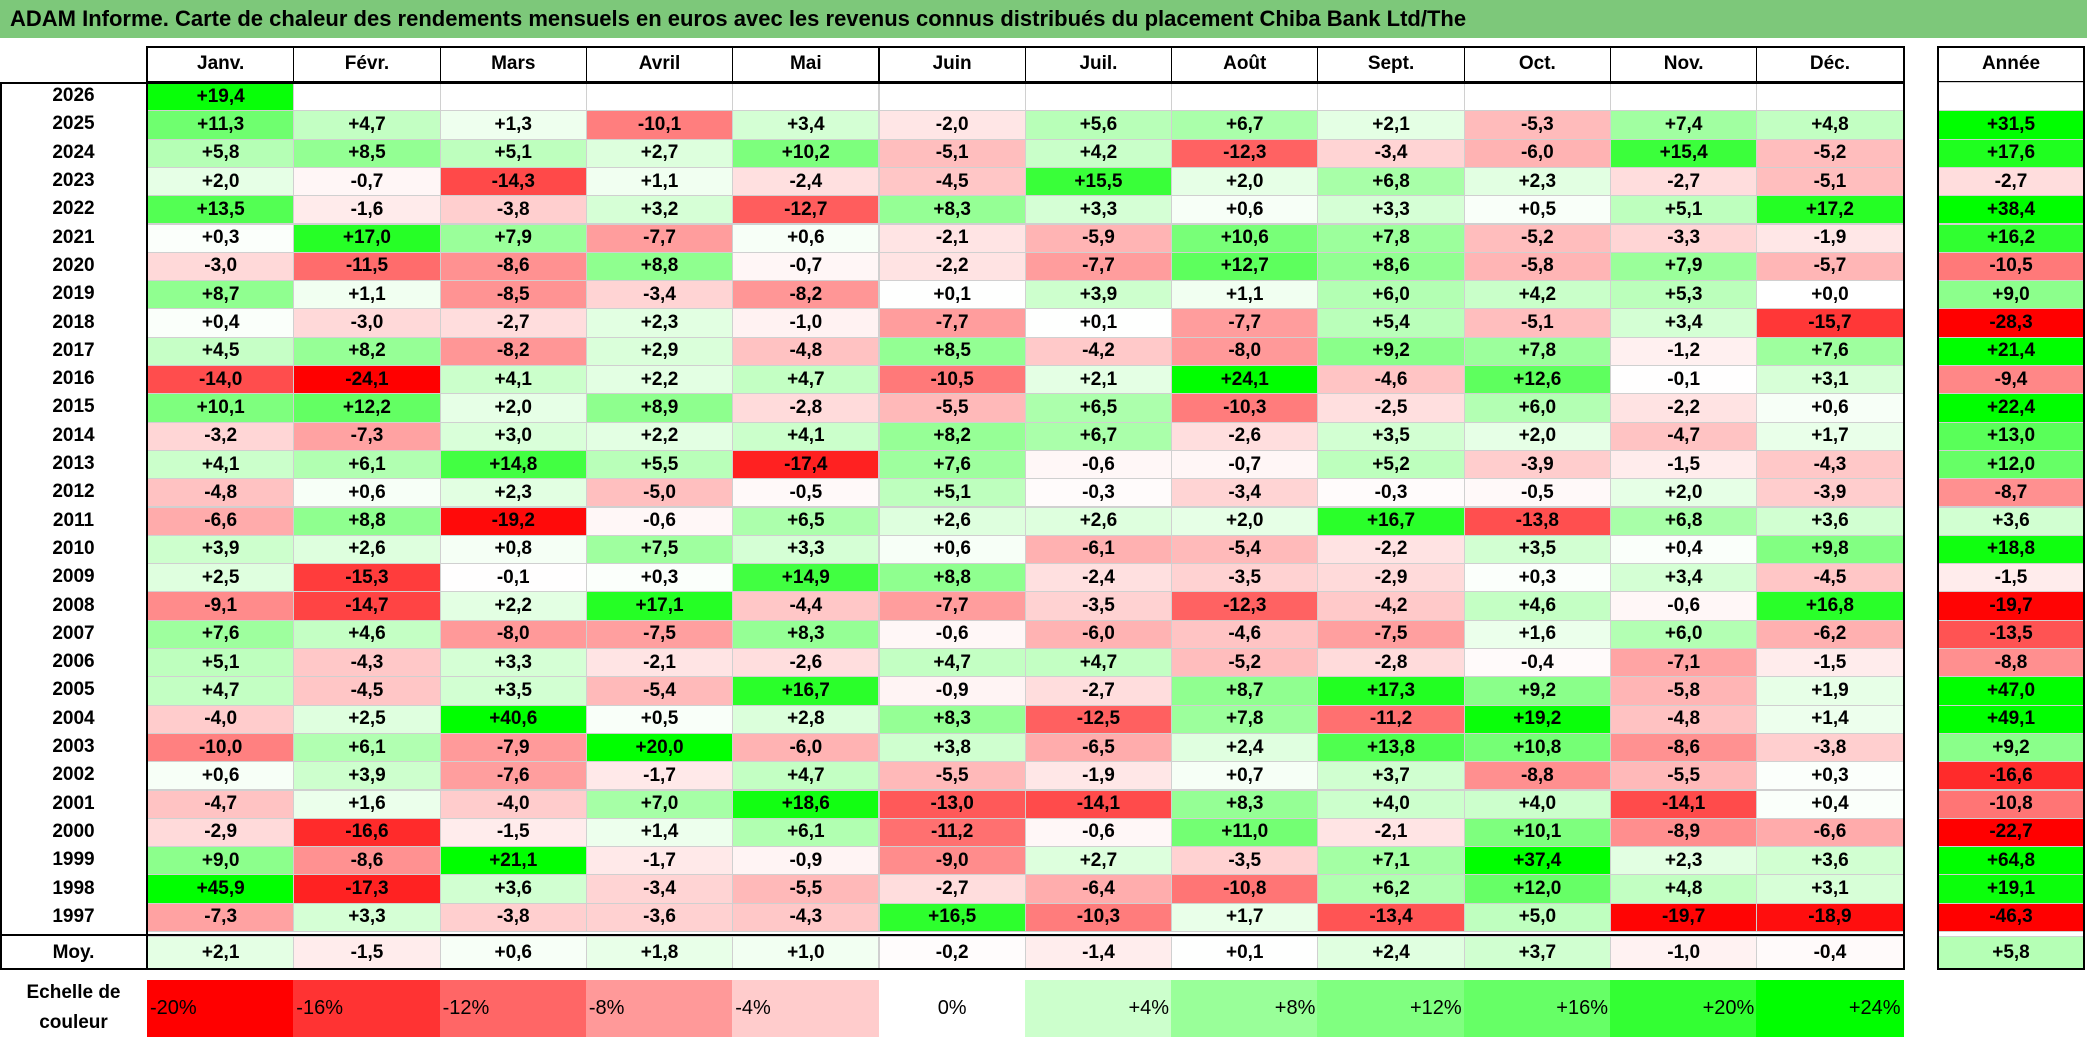 The image size is (2087, 1038). What do you see at coordinates (1684, 776) in the screenshot?
I see `heatmap-cell: -5,5` at bounding box center [1684, 776].